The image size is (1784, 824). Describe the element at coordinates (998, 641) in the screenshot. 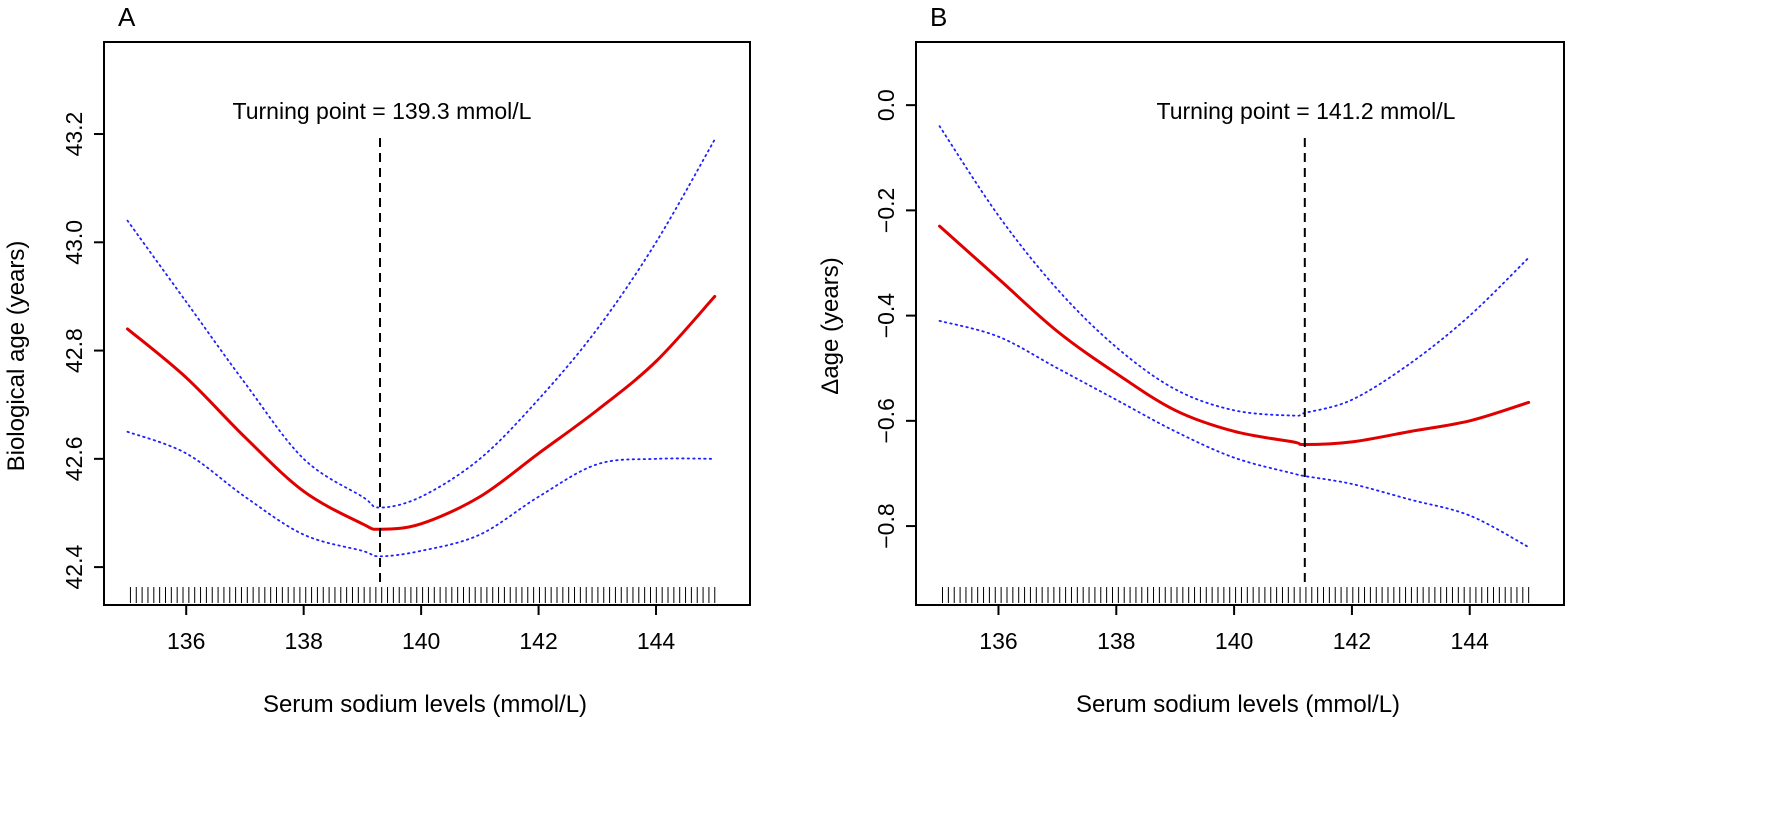

I see `panel-b-x-tick-label: 136` at that location.